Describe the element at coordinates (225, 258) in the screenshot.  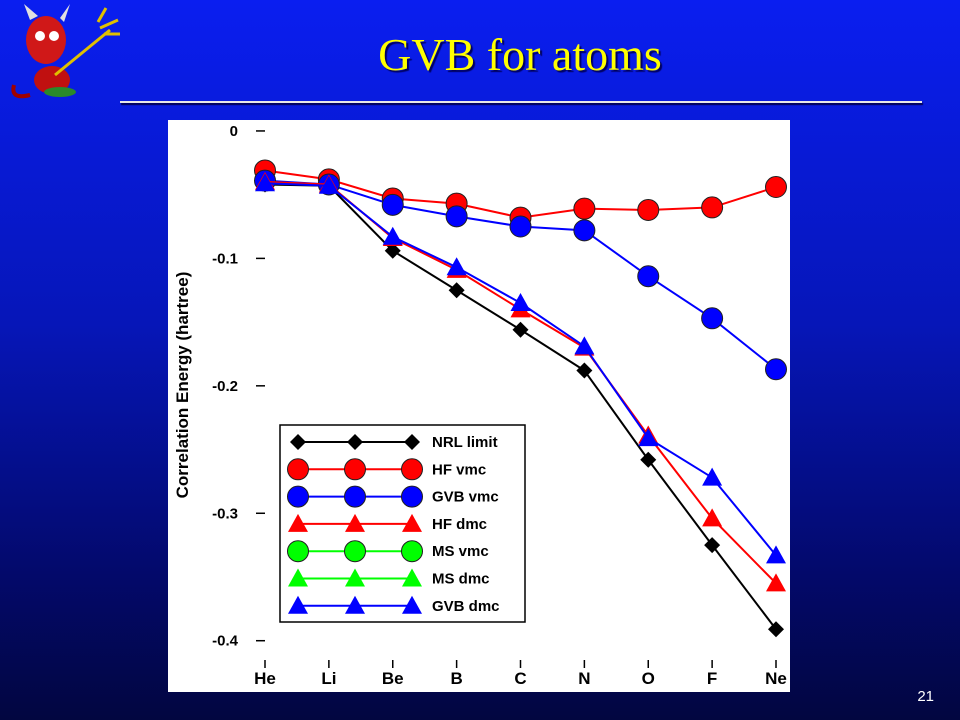
I see `y-tick-label: -0.1` at that location.